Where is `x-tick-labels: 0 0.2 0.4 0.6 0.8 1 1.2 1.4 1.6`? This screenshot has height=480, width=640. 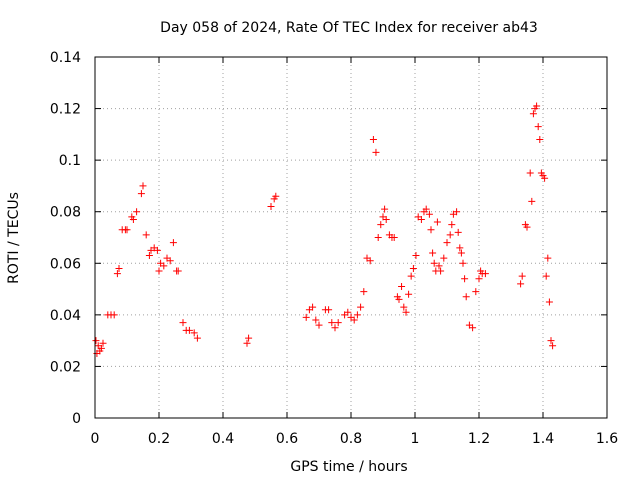 x-tick-labels: 0 0.2 0.4 0.6 0.8 1 1.2 1.4 1.6 is located at coordinates (355, 439).